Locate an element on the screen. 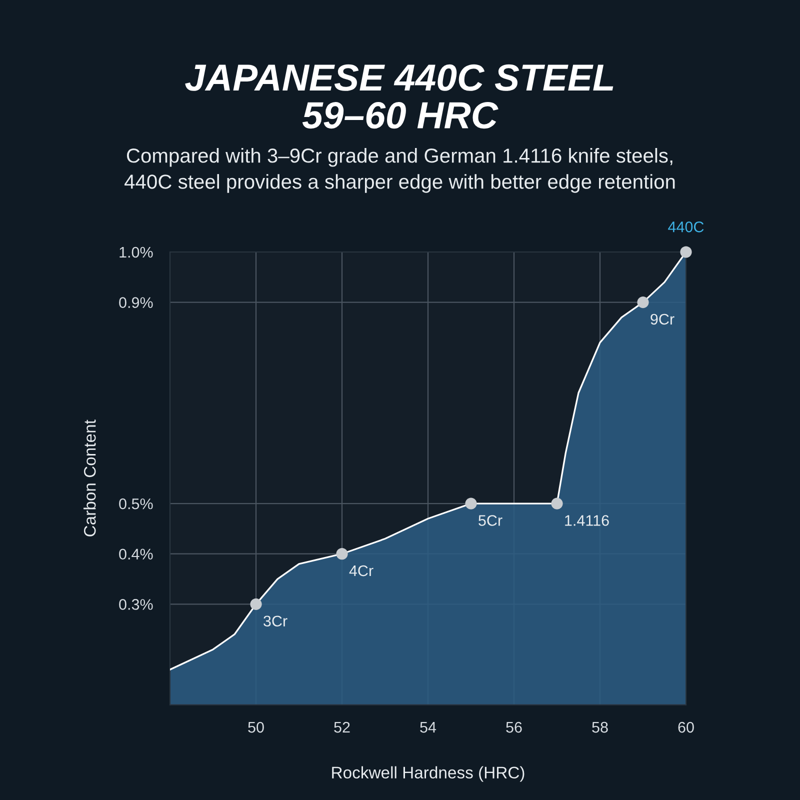  x-tick-label: 56 is located at coordinates (514, 727).